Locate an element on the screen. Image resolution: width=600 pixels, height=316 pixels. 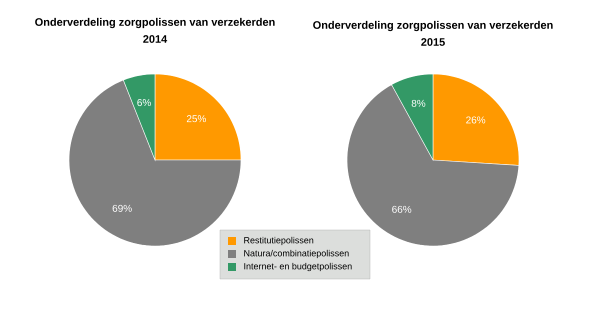
data-label: 6% is located at coordinates (144, 102).